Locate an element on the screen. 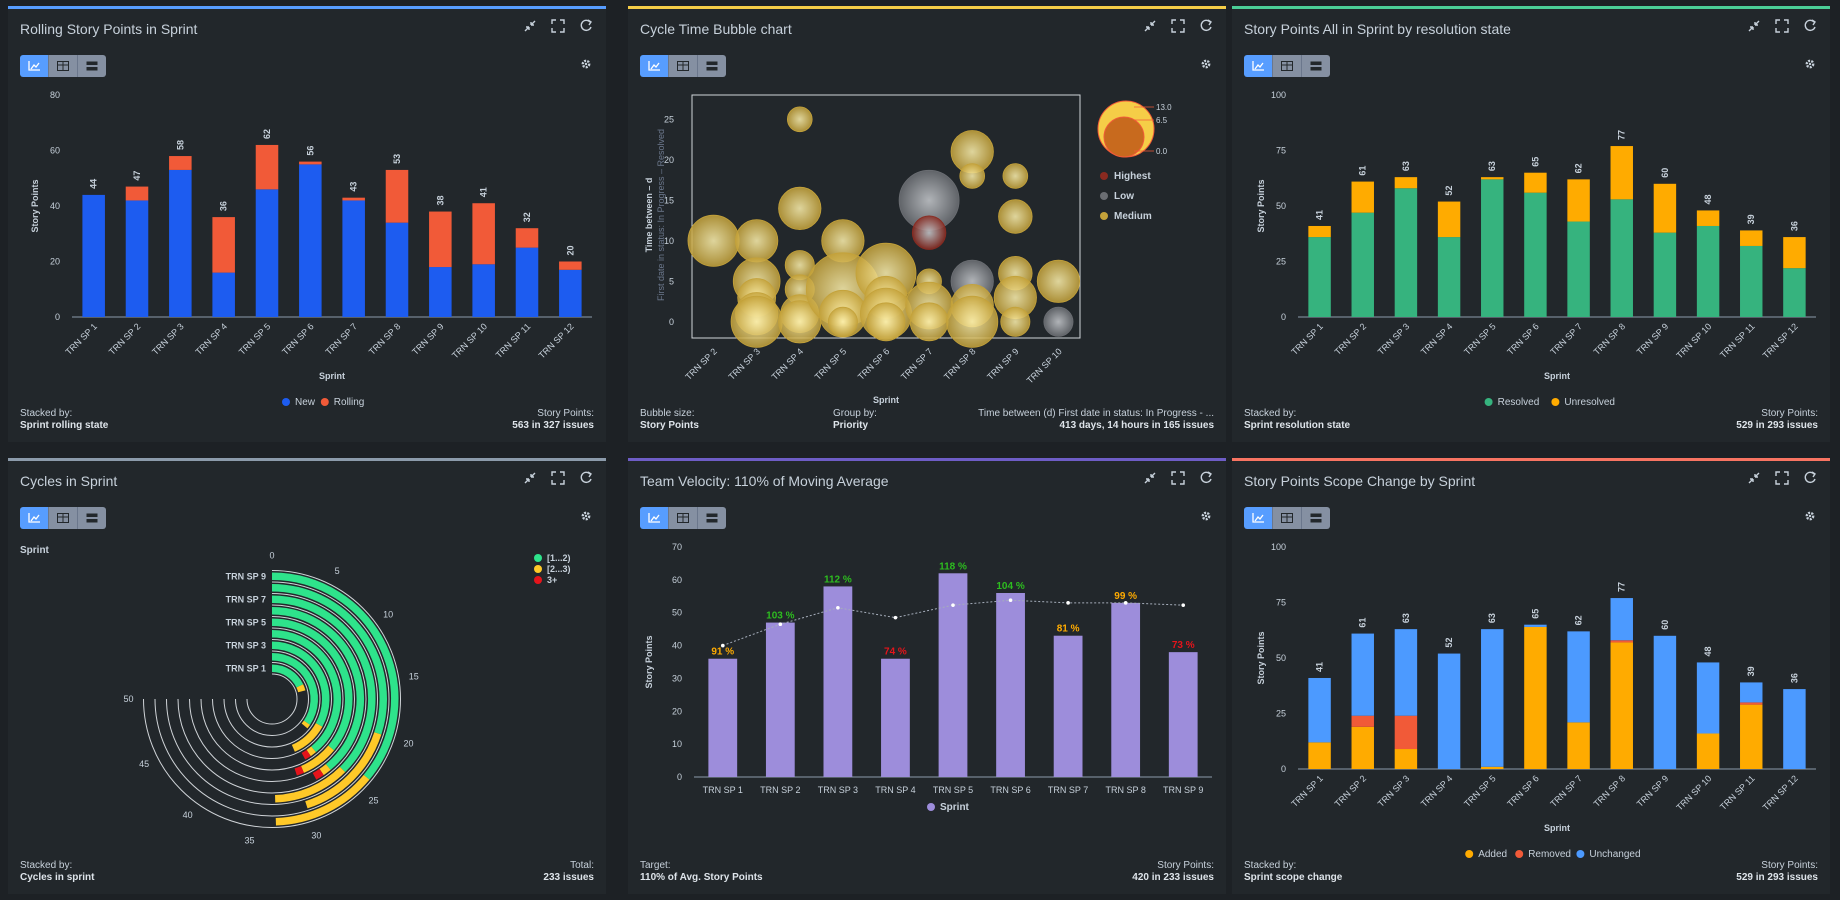 The image size is (1840, 900). legend-label: Resolved is located at coordinates (1519, 402).